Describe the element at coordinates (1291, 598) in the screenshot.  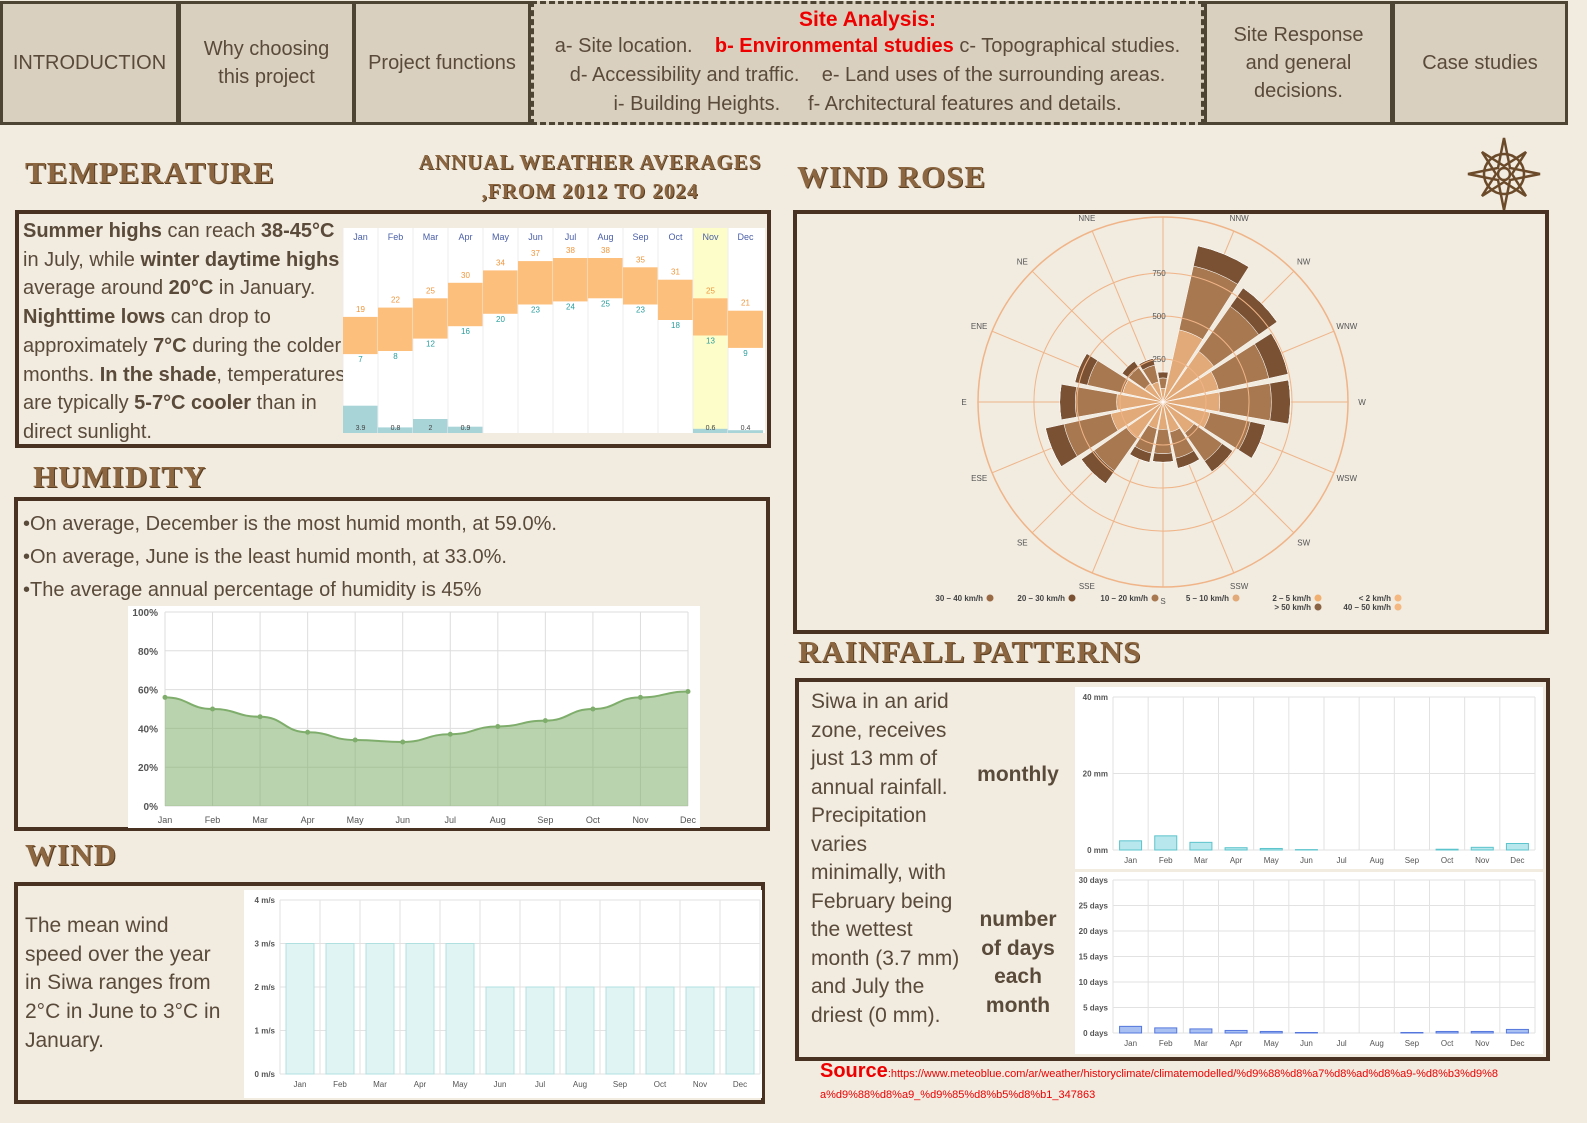
I see `legend-label: 2 – 5 km/h` at that location.